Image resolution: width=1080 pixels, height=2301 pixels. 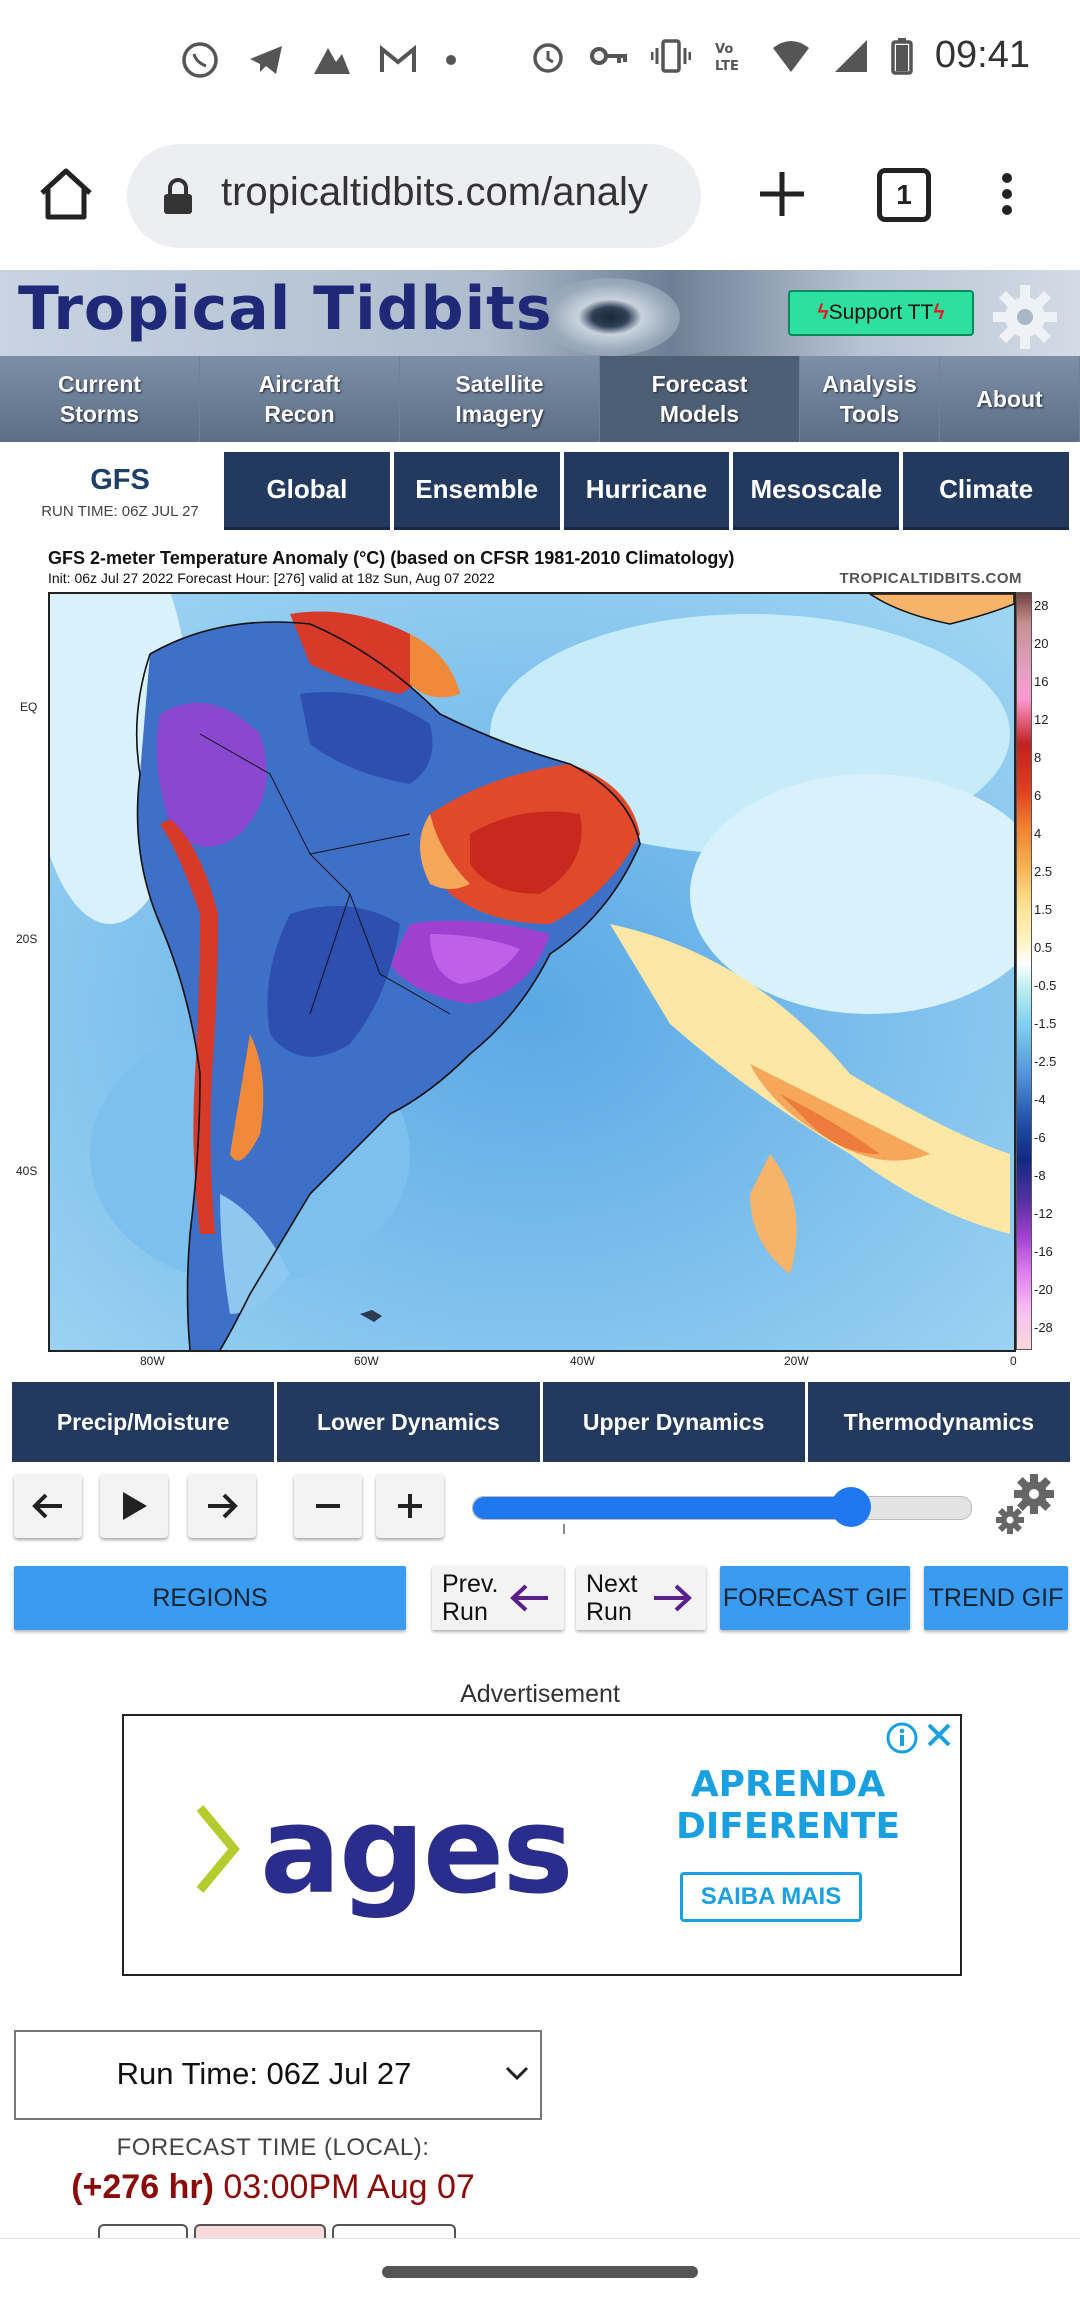 What do you see at coordinates (266, 60) in the screenshot?
I see `telegram-icon` at bounding box center [266, 60].